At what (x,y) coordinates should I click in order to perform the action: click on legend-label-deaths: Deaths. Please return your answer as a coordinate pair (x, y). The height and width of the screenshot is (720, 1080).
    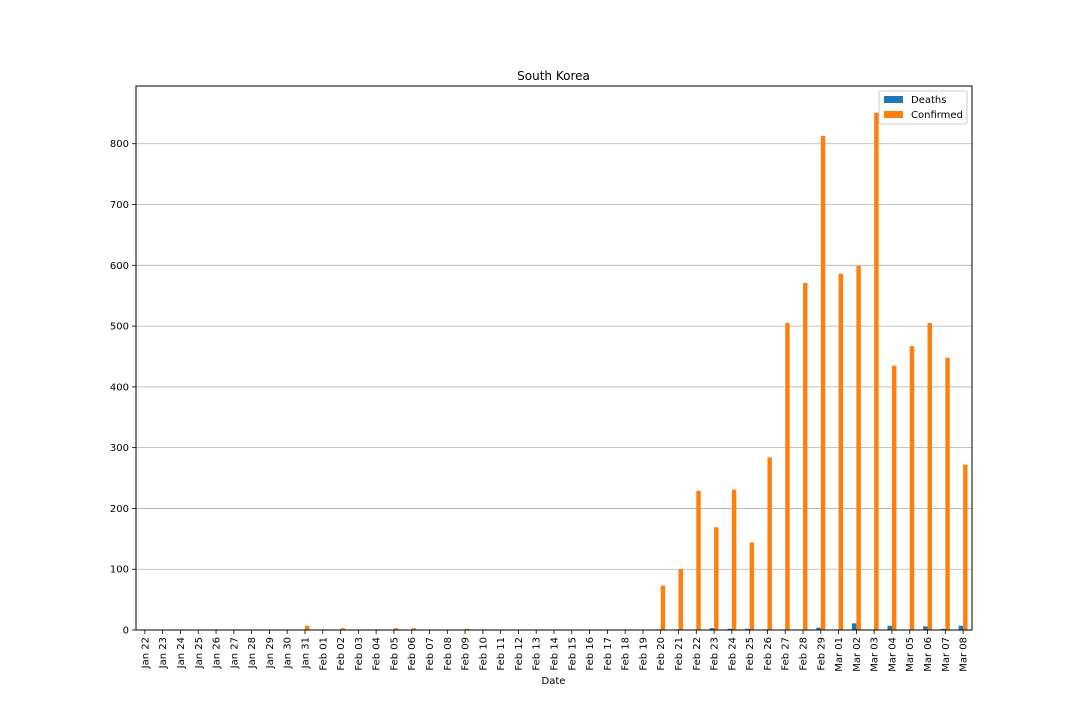
    Looking at the image, I should click on (928, 100).